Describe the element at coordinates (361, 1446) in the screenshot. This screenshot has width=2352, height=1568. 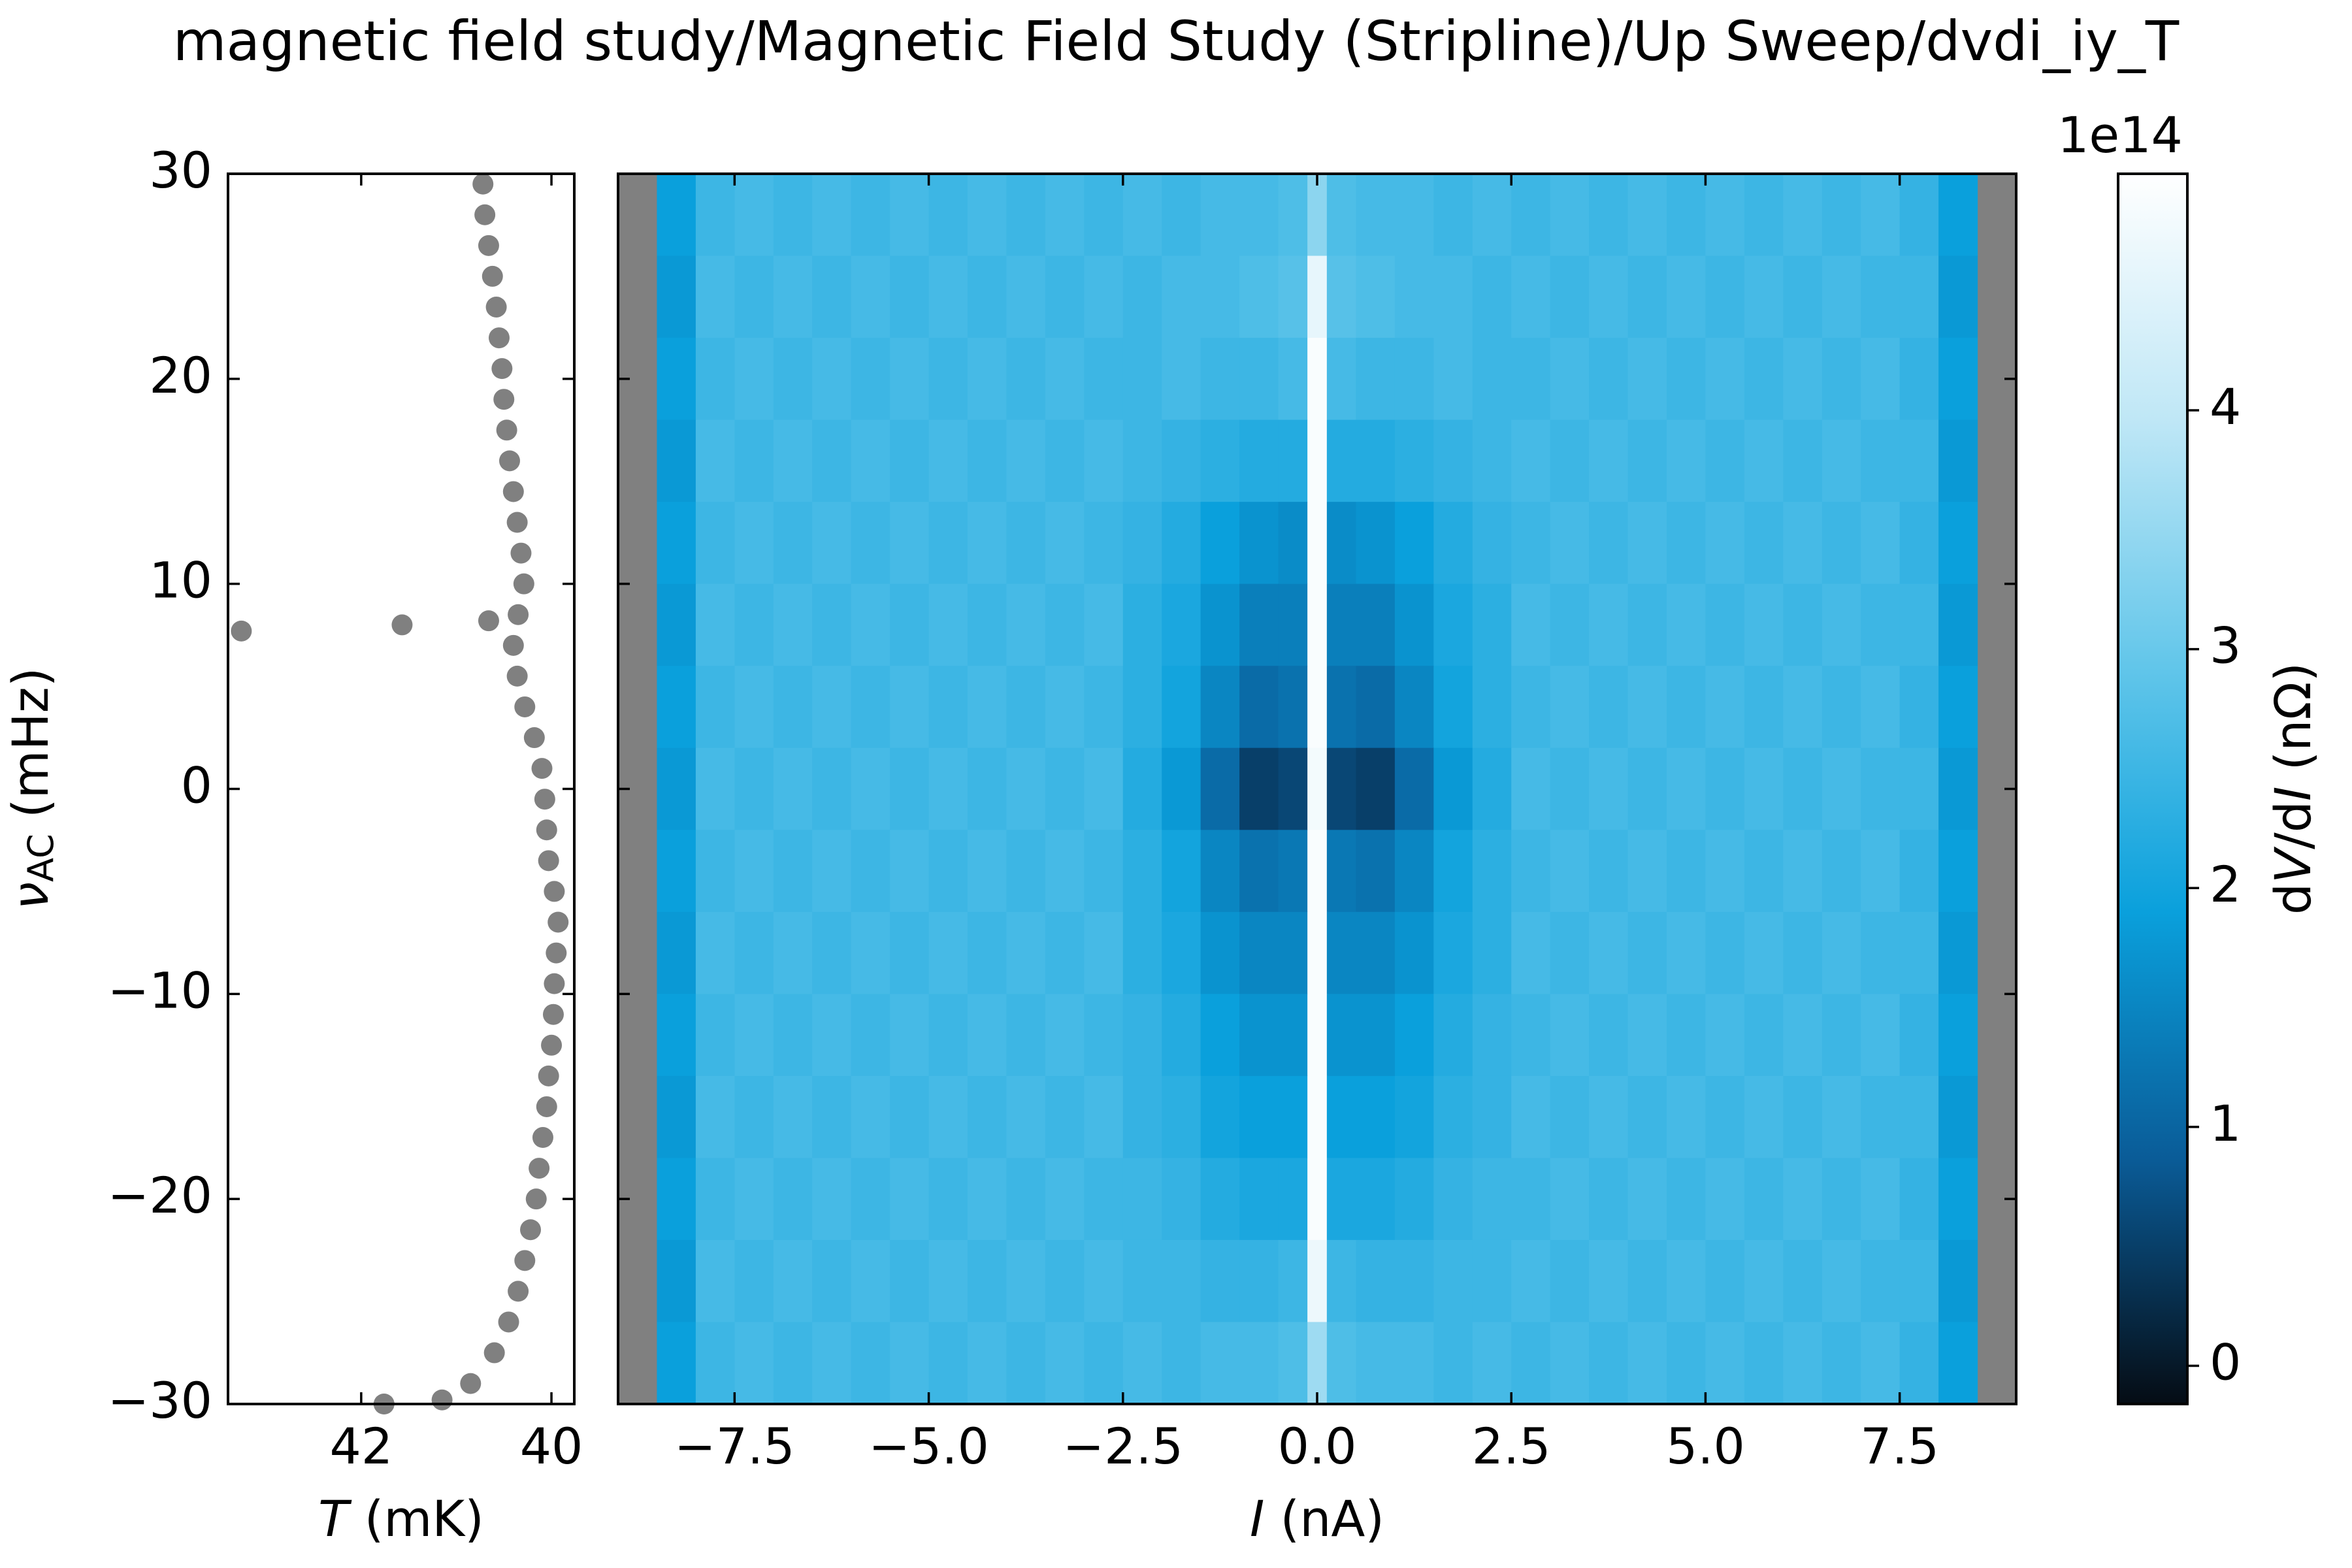
I see `x-tick-label: 42` at that location.